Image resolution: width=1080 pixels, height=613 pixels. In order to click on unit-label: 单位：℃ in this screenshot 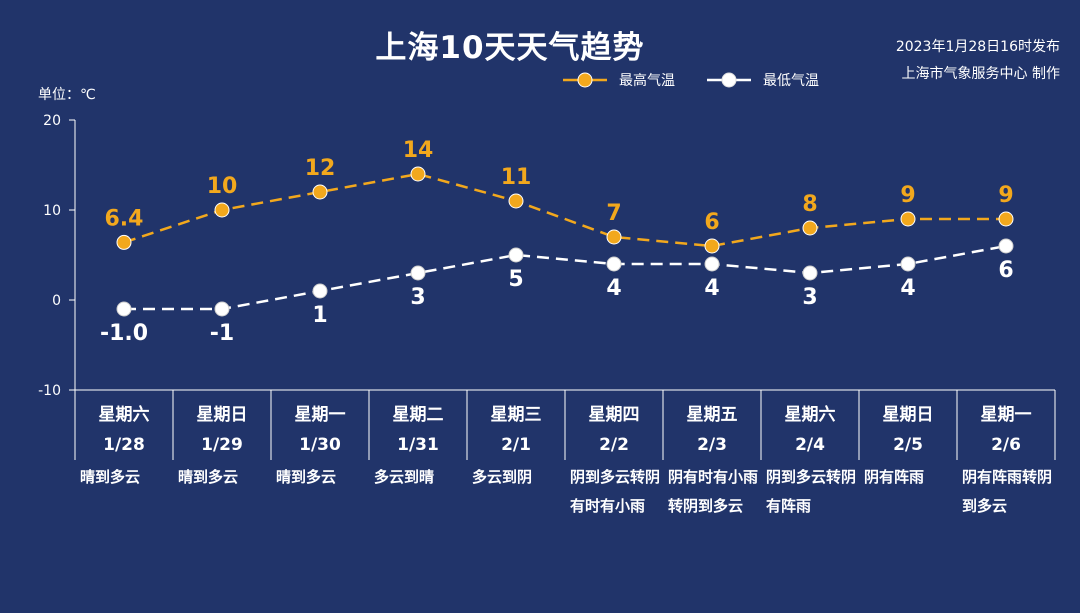, I will do `click(67, 95)`.